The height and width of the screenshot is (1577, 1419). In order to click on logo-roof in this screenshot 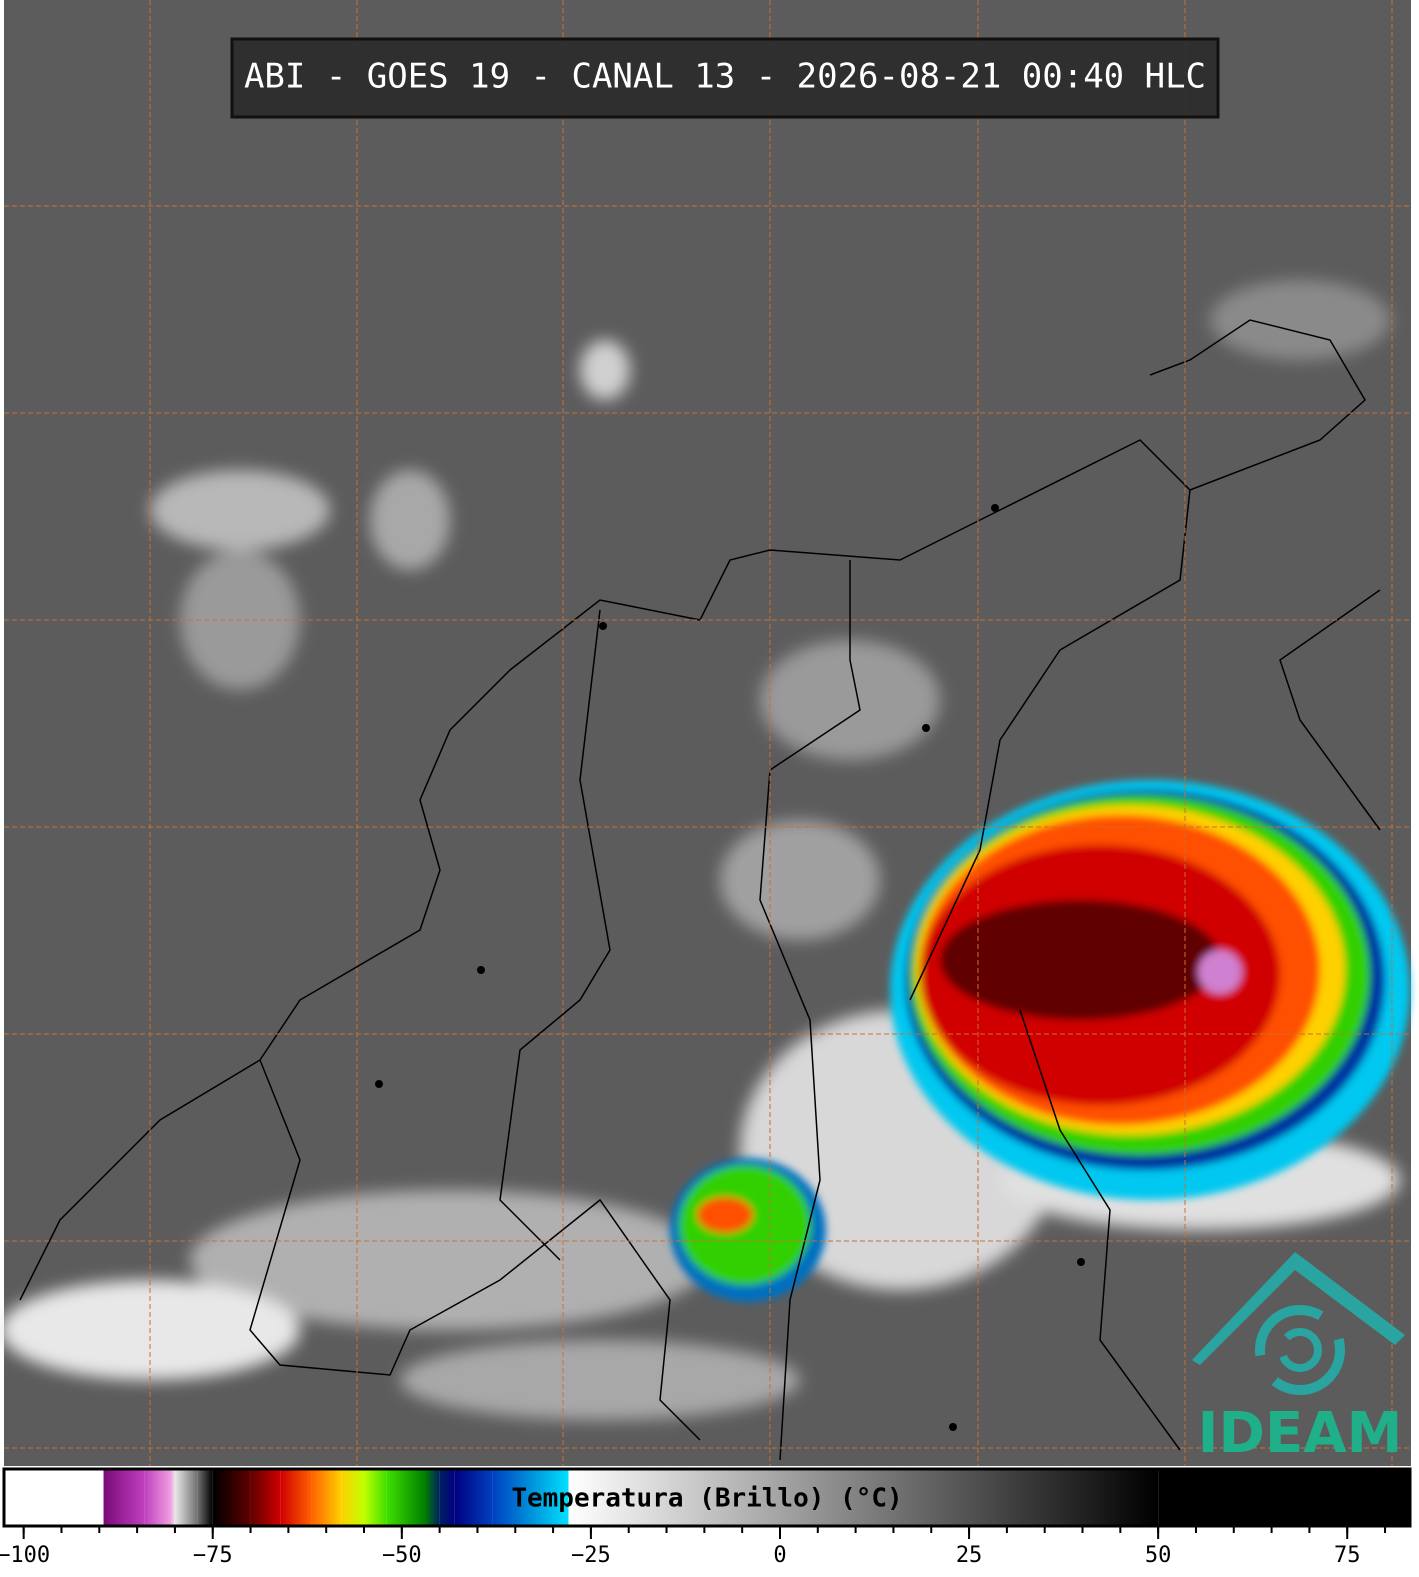, I will do `click(1298, 1308)`.